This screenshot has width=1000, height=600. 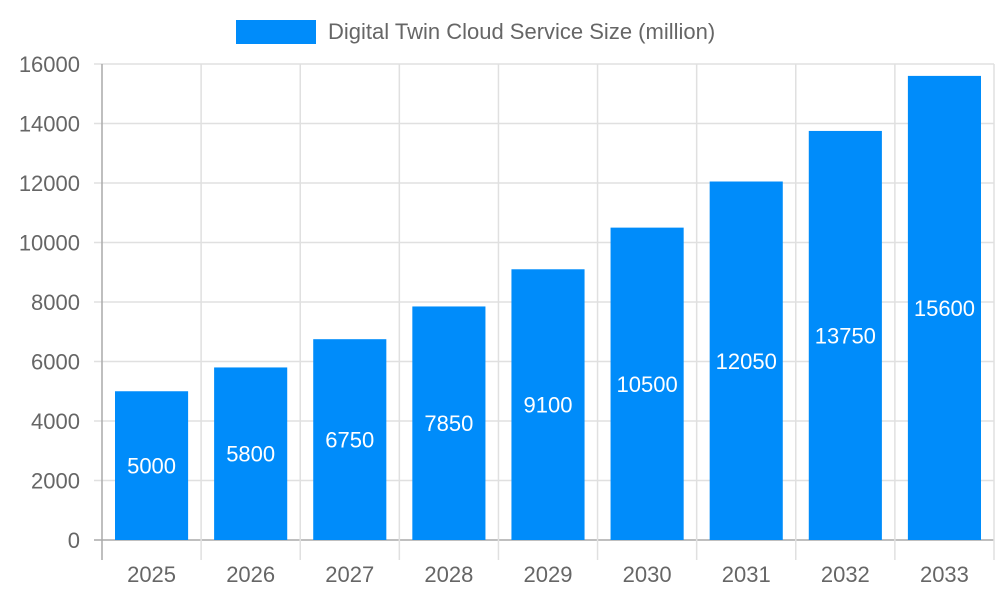 I want to click on y-tick-label: 14000, so click(x=49, y=124).